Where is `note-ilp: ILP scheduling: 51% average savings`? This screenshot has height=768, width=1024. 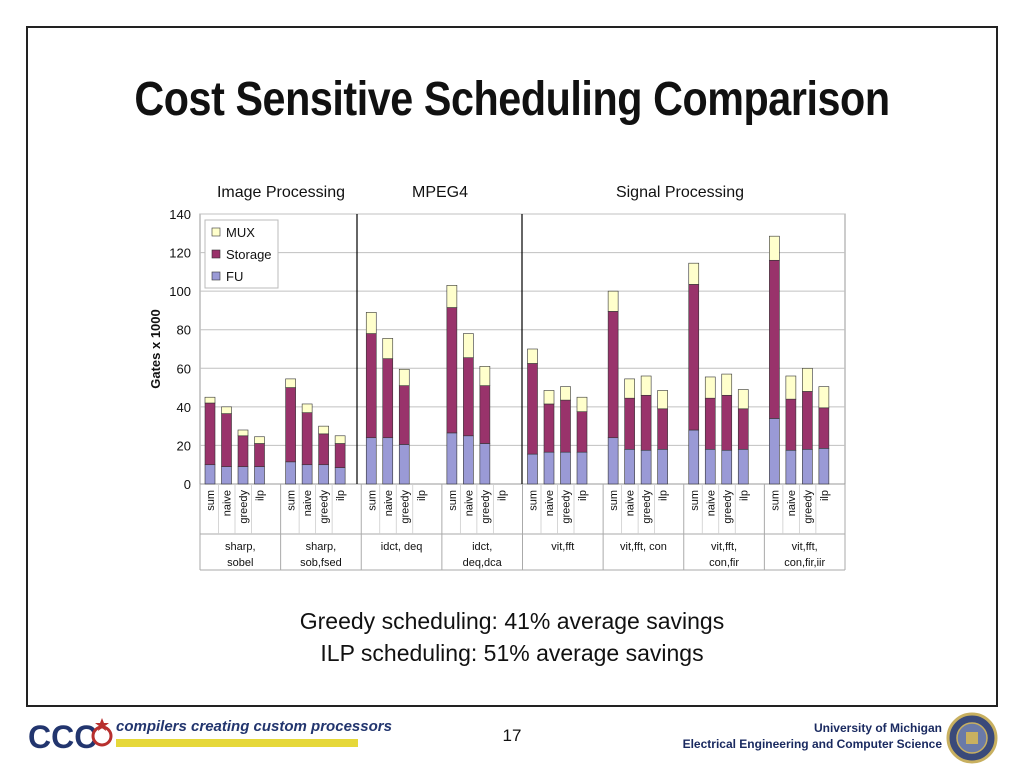 note-ilp: ILP scheduling: 51% average savings is located at coordinates (512, 653).